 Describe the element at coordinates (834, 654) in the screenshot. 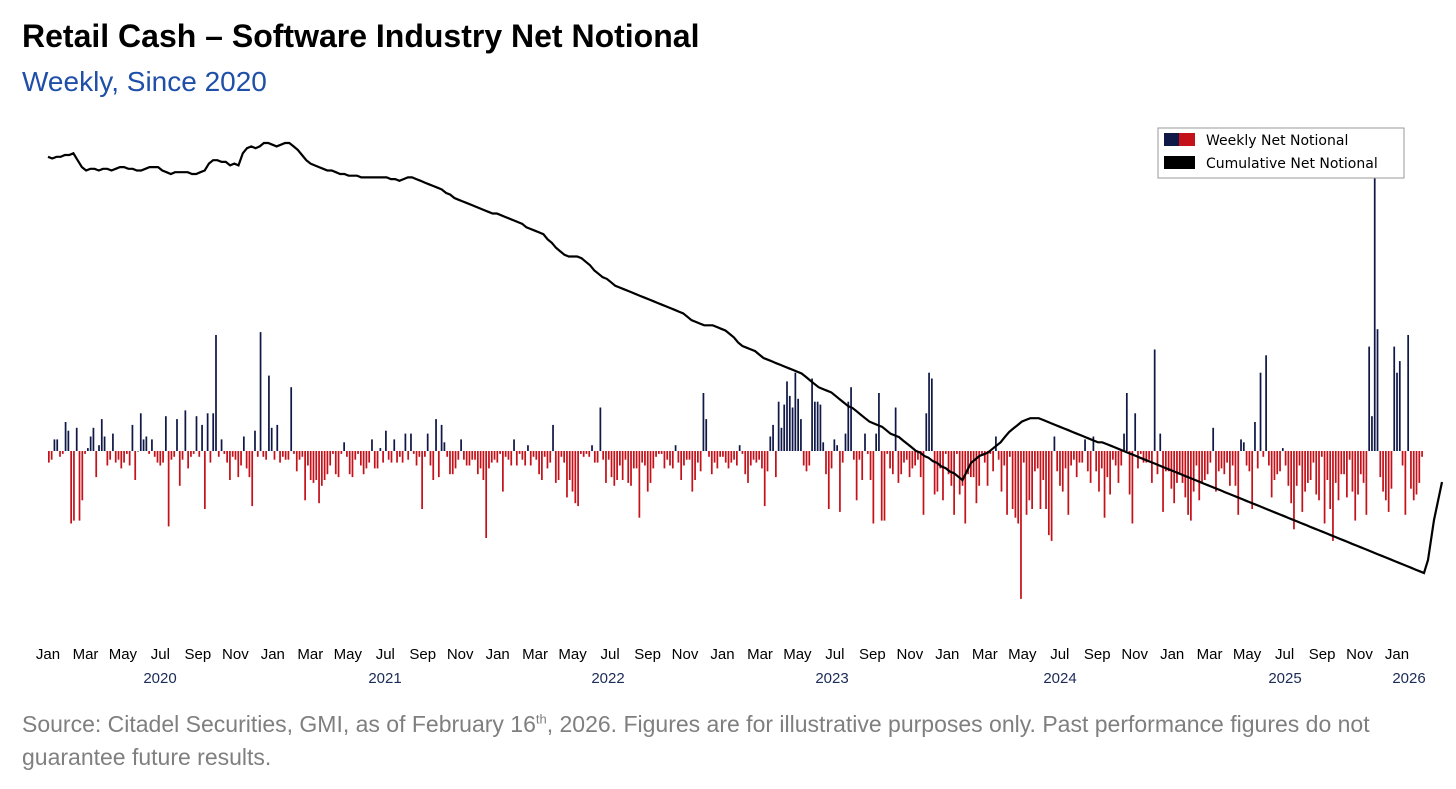

I see `x-tick-month: Jul` at that location.